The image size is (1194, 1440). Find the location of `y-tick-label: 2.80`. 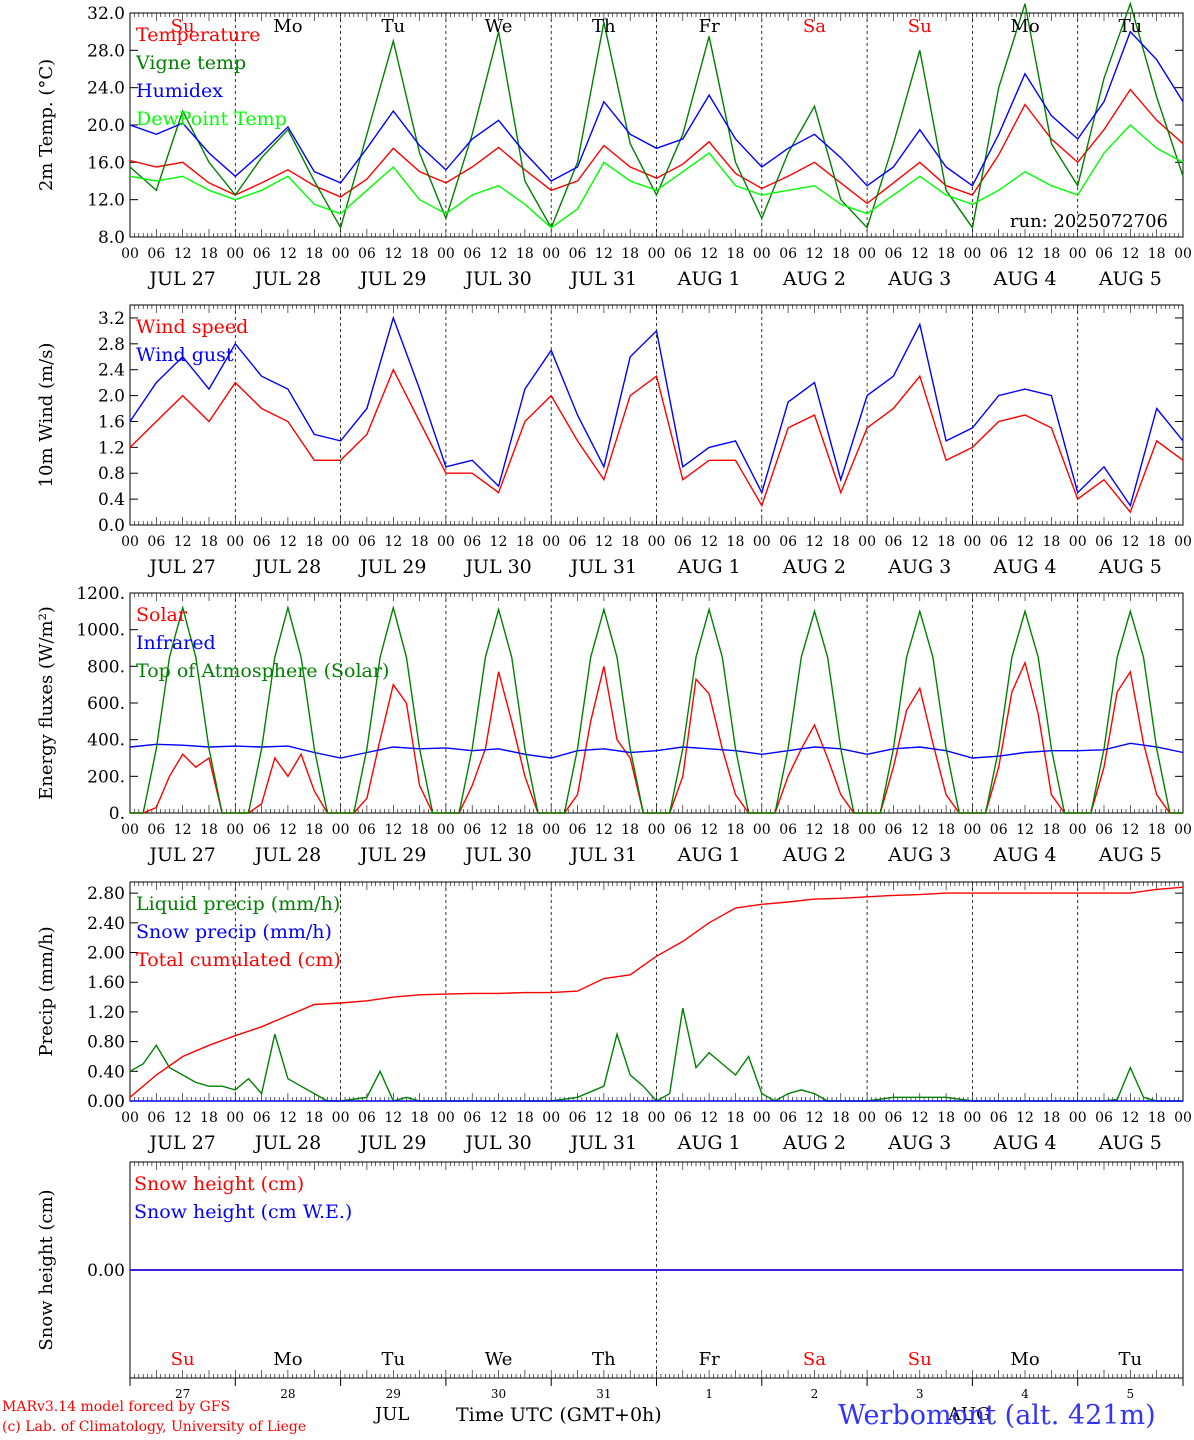

y-tick-label: 2.80 is located at coordinates (106, 894).